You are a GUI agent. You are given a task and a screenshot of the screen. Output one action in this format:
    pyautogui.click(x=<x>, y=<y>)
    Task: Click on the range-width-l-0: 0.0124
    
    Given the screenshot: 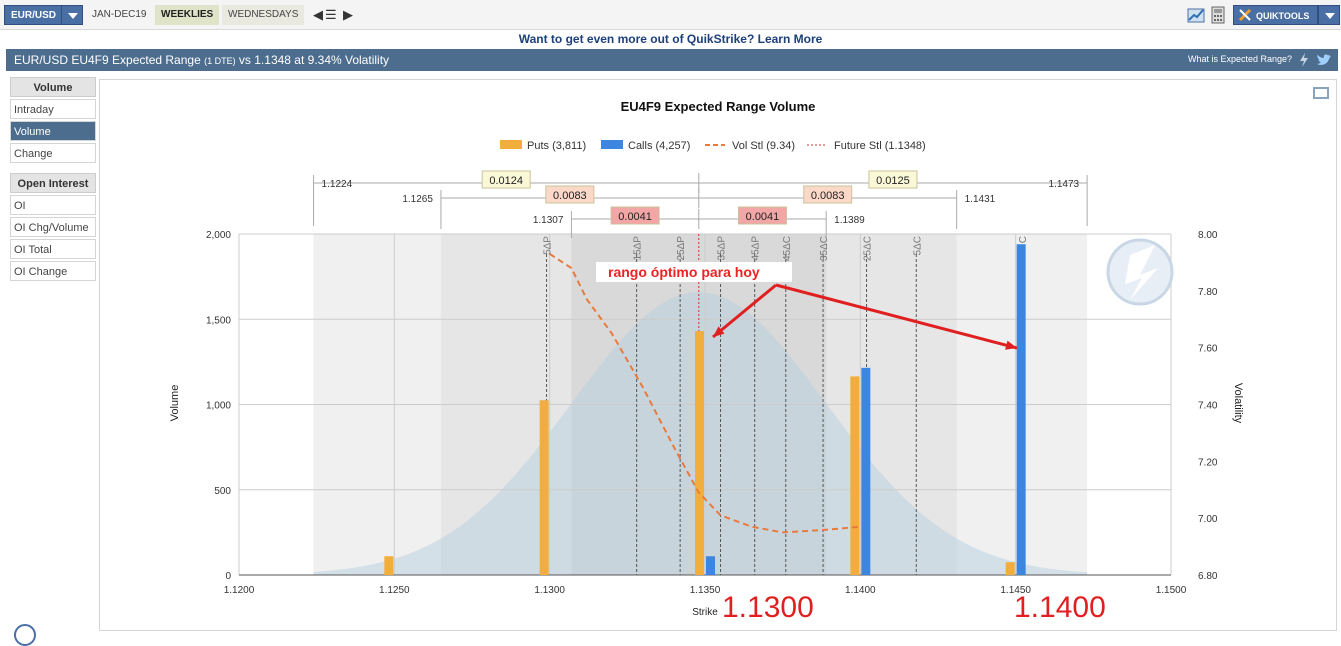 What is the action you would take?
    pyautogui.click(x=506, y=181)
    